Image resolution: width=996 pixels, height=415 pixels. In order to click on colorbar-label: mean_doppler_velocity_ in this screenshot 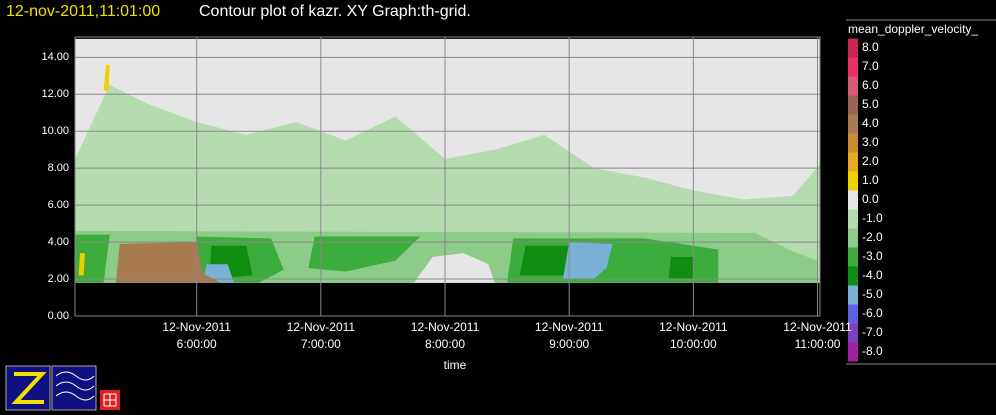, I will do `click(913, 29)`.